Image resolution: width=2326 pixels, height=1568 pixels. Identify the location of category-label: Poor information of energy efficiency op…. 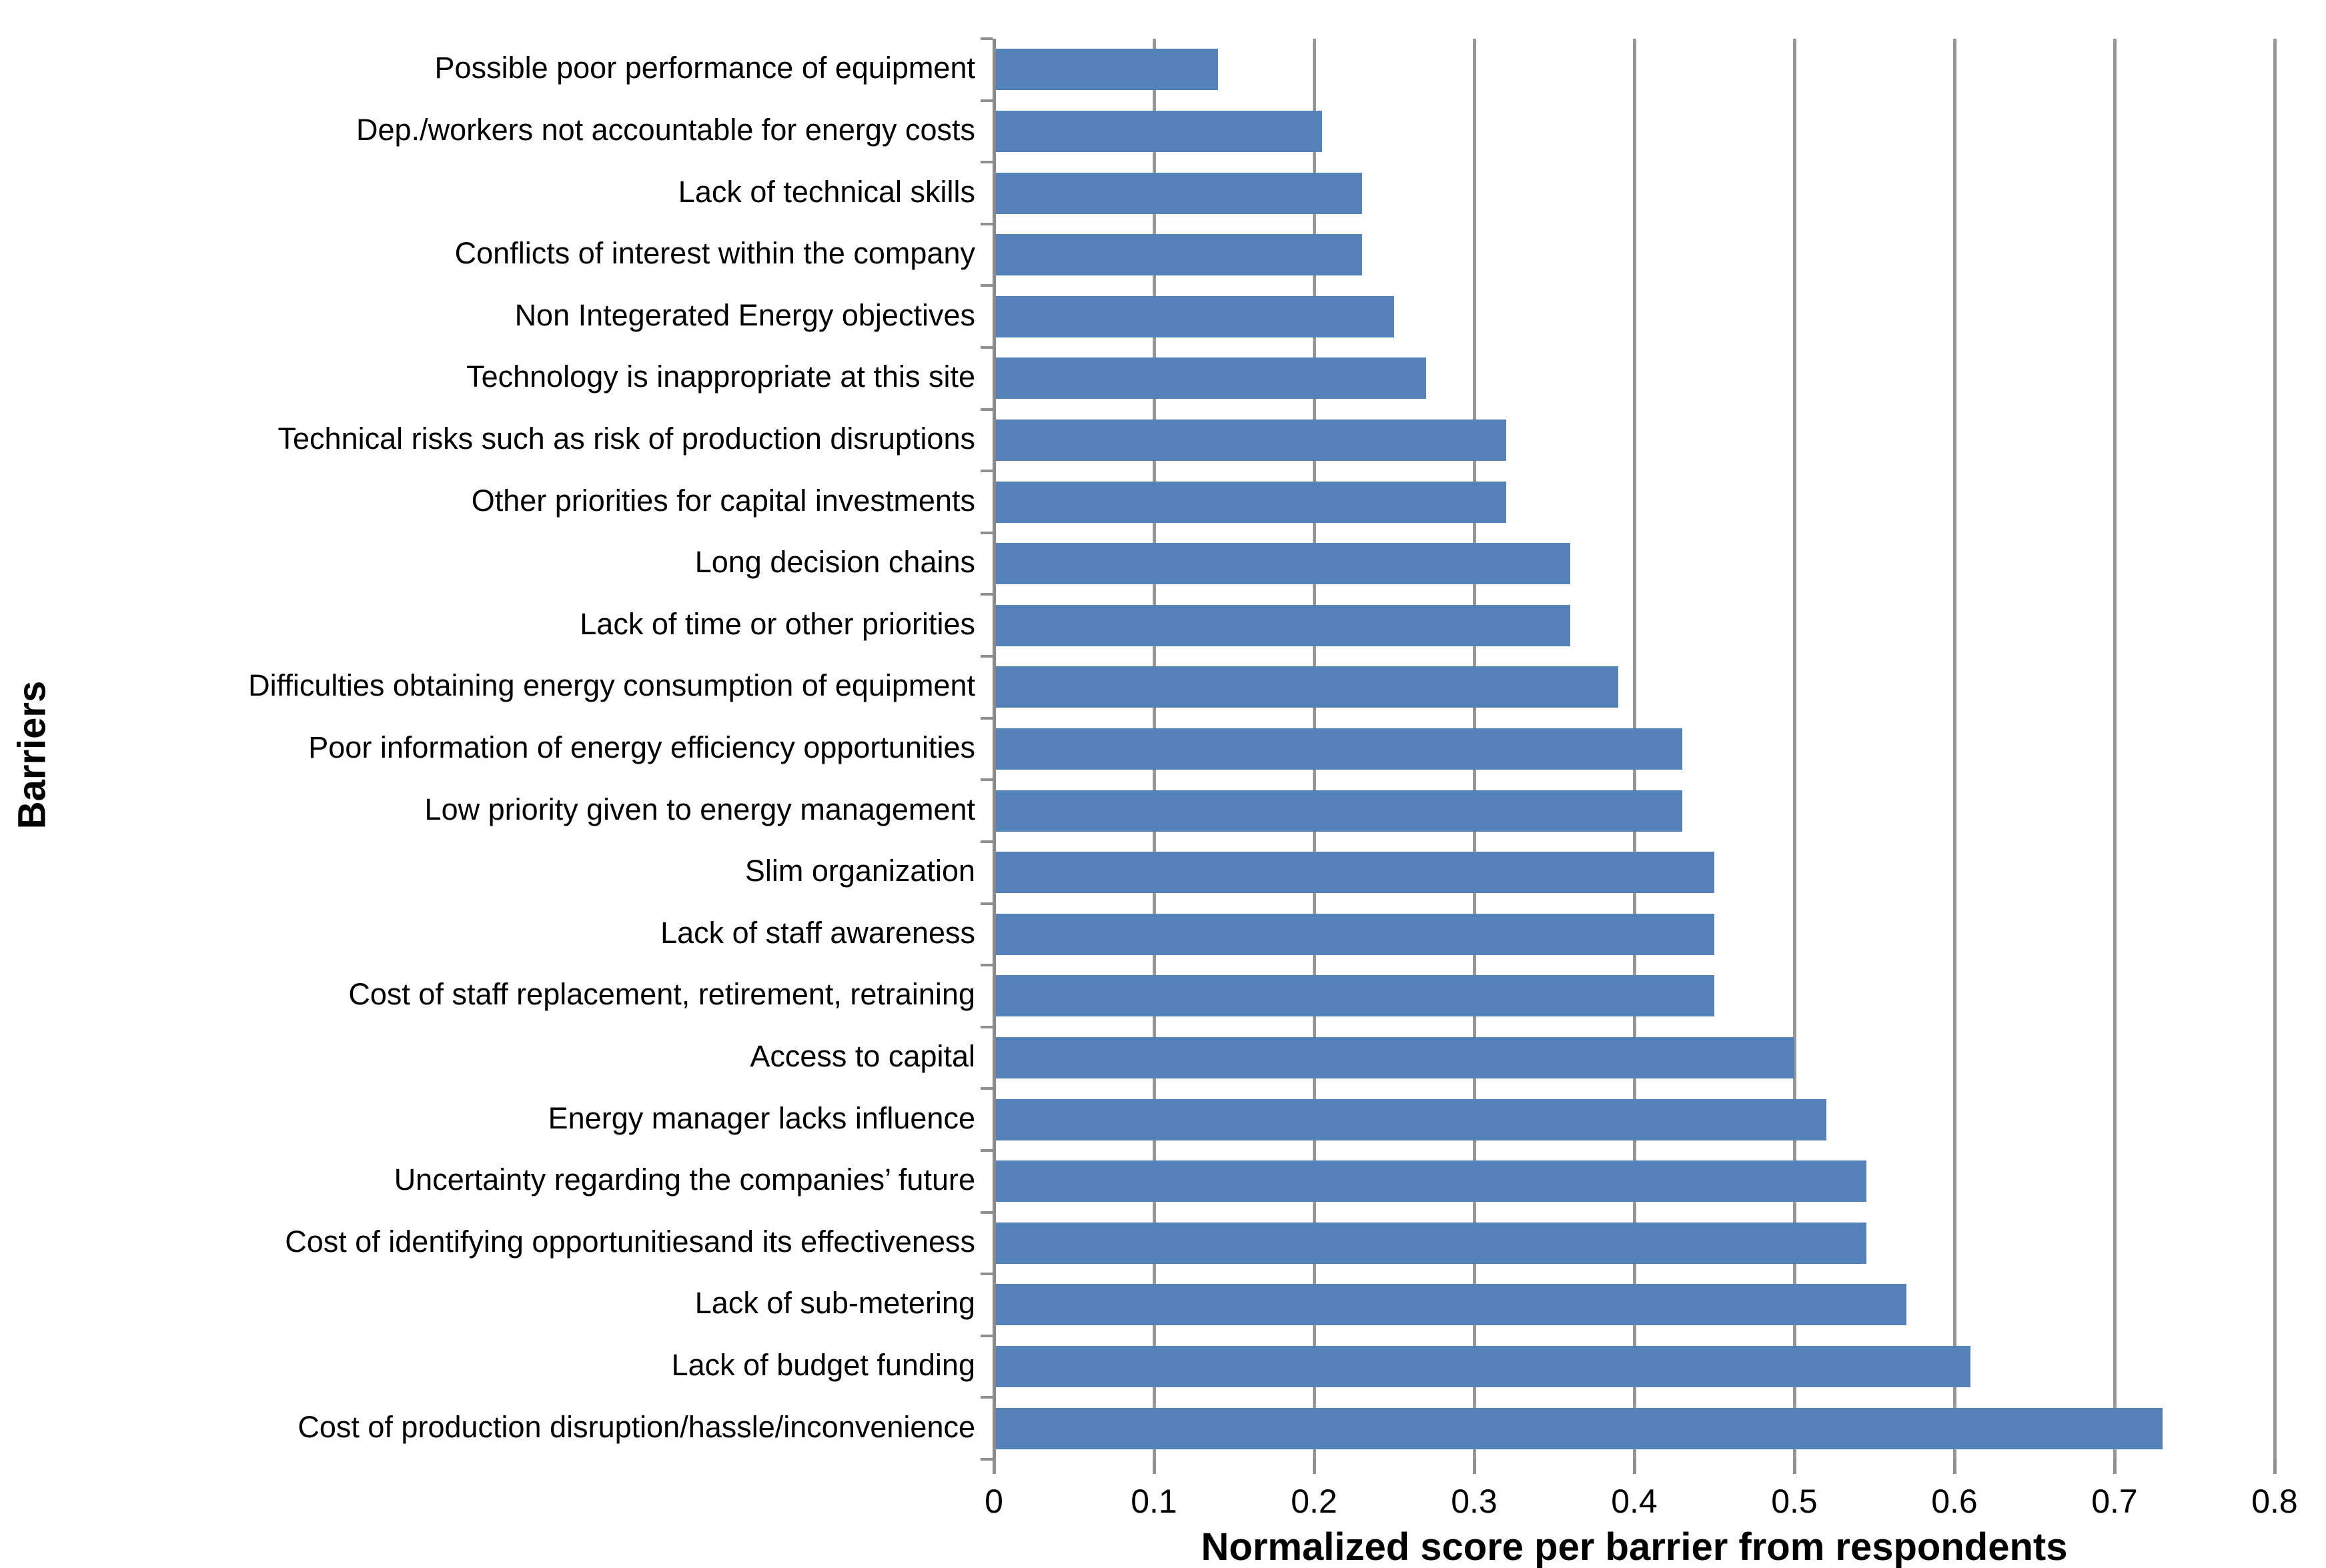
(641, 747).